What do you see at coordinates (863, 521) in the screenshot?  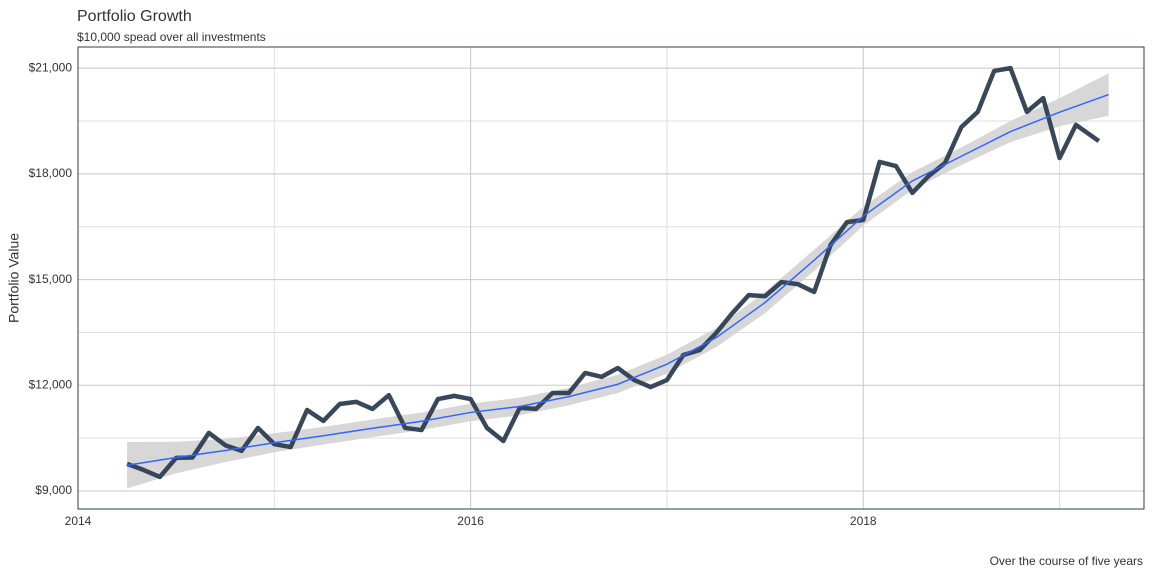 I see `x-tick-label: 2018` at bounding box center [863, 521].